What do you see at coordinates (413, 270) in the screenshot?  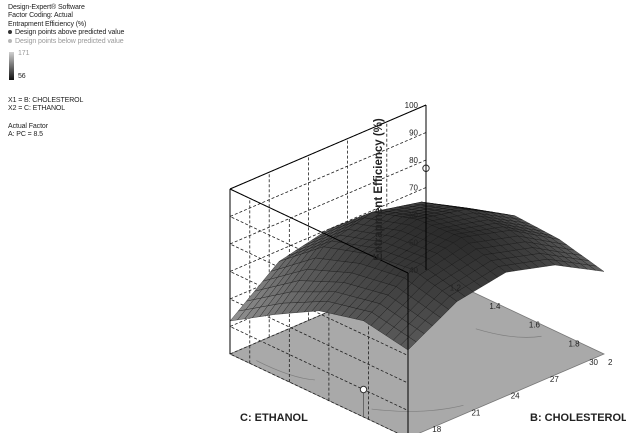 I see `z-tick-label: 40` at bounding box center [413, 270].